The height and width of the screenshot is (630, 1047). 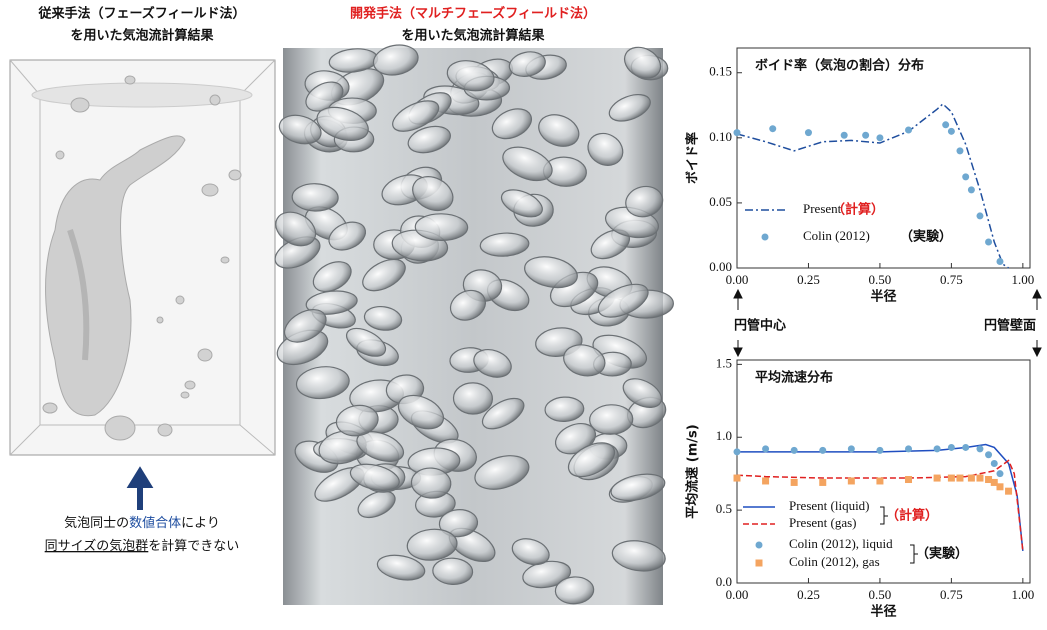 I want to click on caption-part: により, so click(x=200, y=523).